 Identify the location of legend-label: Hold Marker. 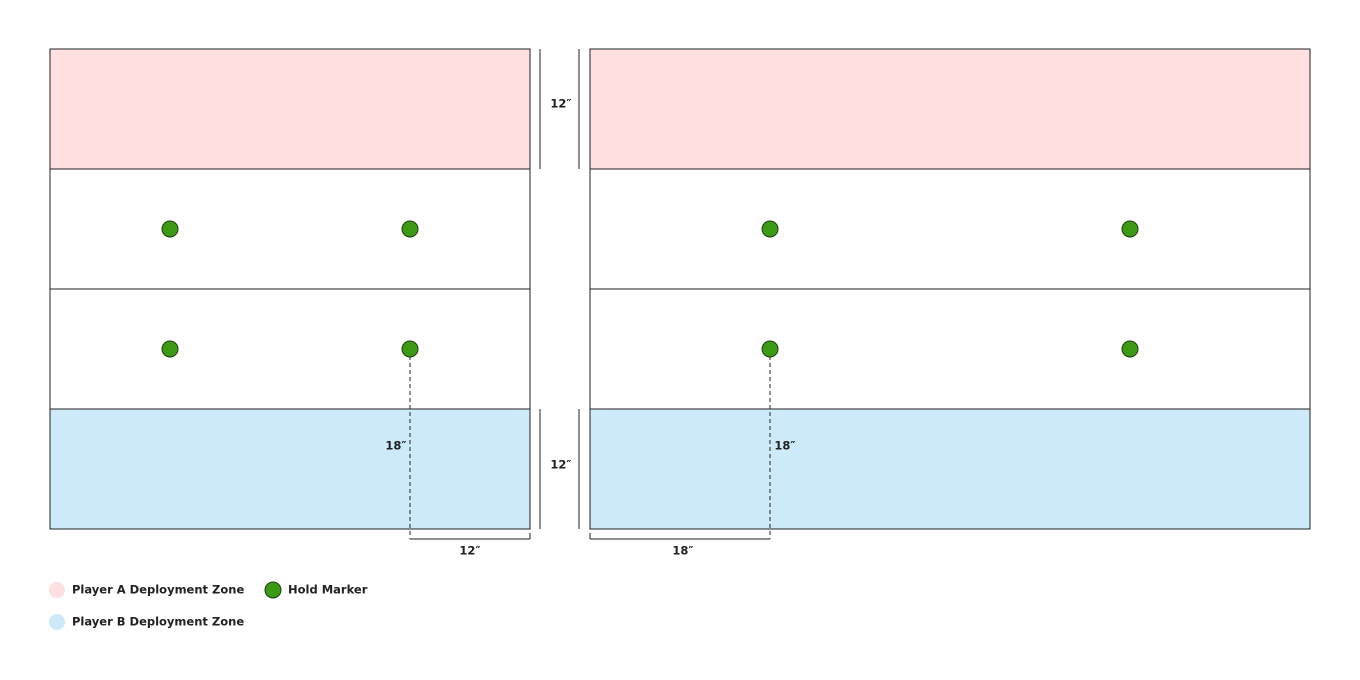
(328, 590).